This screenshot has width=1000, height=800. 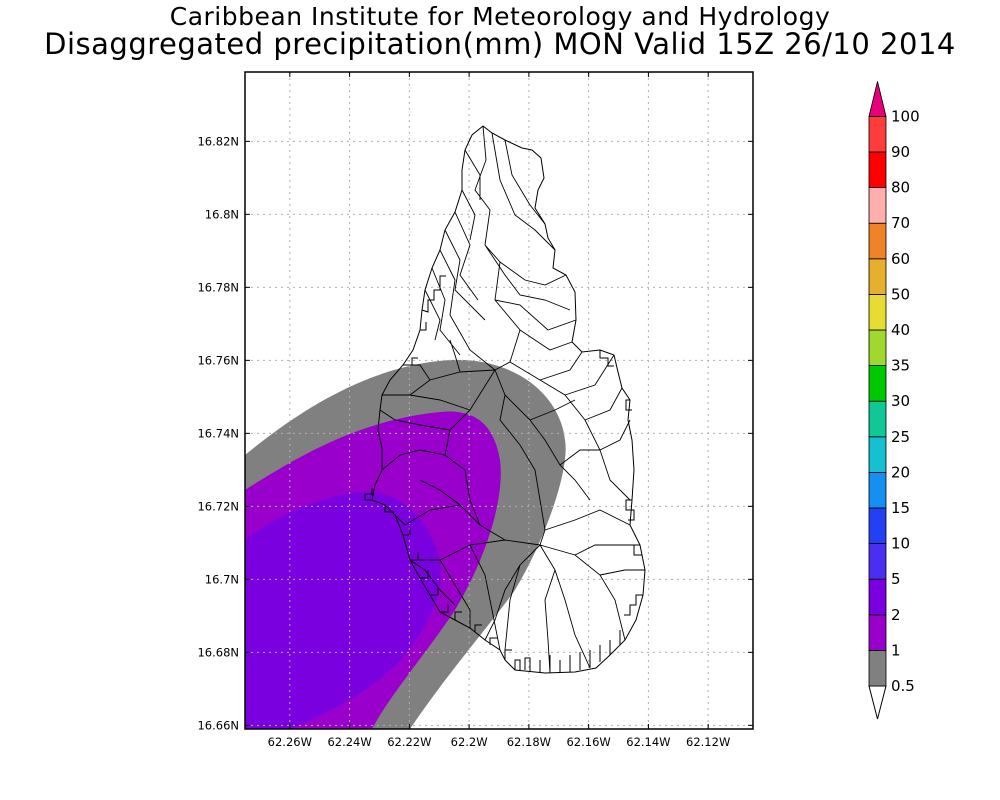 I want to click on y-tick-label: 16.74N, so click(x=218, y=433).